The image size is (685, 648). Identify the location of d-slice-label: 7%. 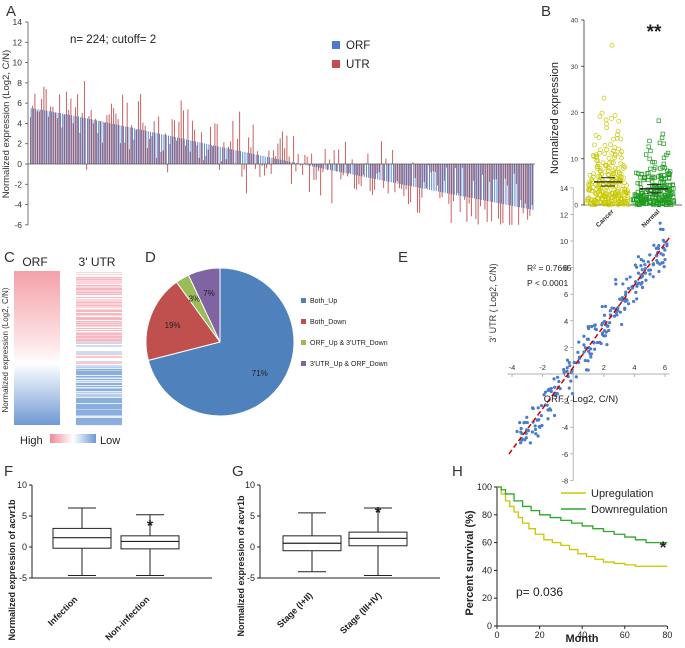
(209, 293).